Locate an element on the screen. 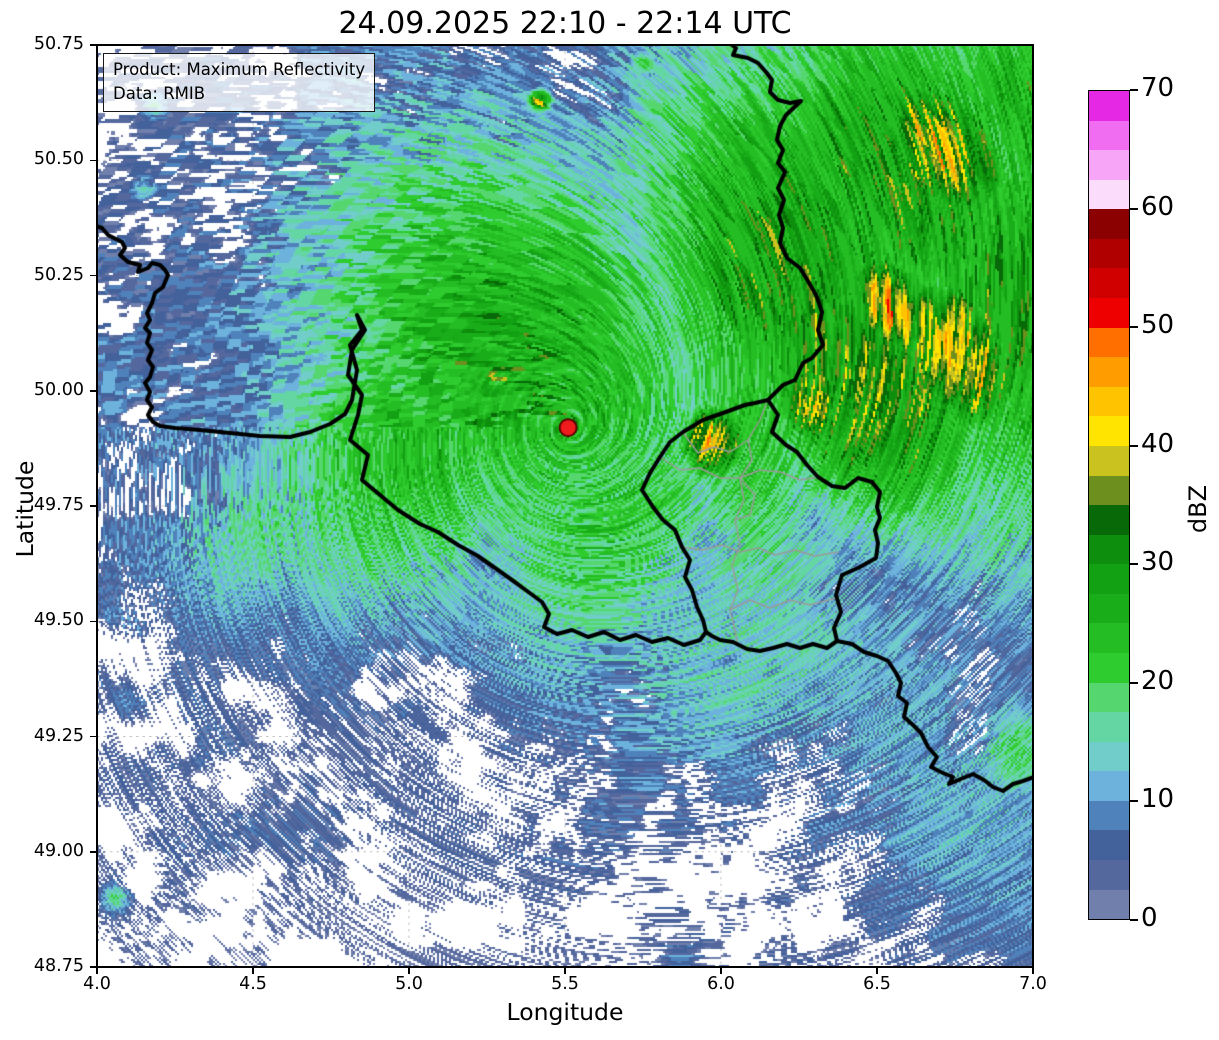 This screenshot has width=1219, height=1040. colorbar-tick-label: 60 is located at coordinates (1158, 206).